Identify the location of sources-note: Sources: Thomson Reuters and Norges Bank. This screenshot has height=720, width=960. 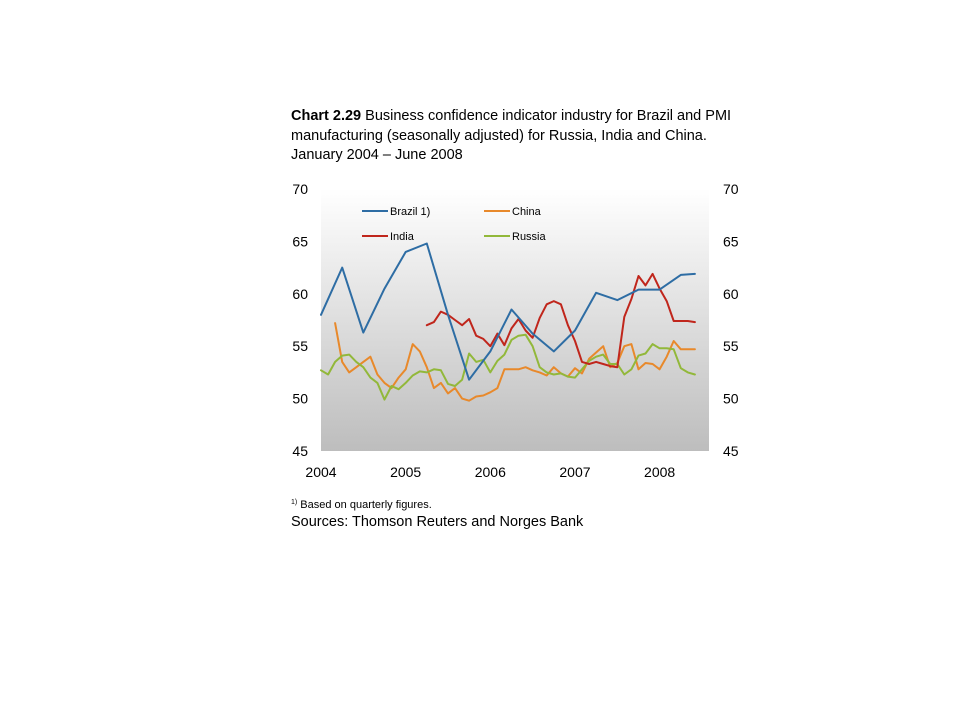
(437, 522).